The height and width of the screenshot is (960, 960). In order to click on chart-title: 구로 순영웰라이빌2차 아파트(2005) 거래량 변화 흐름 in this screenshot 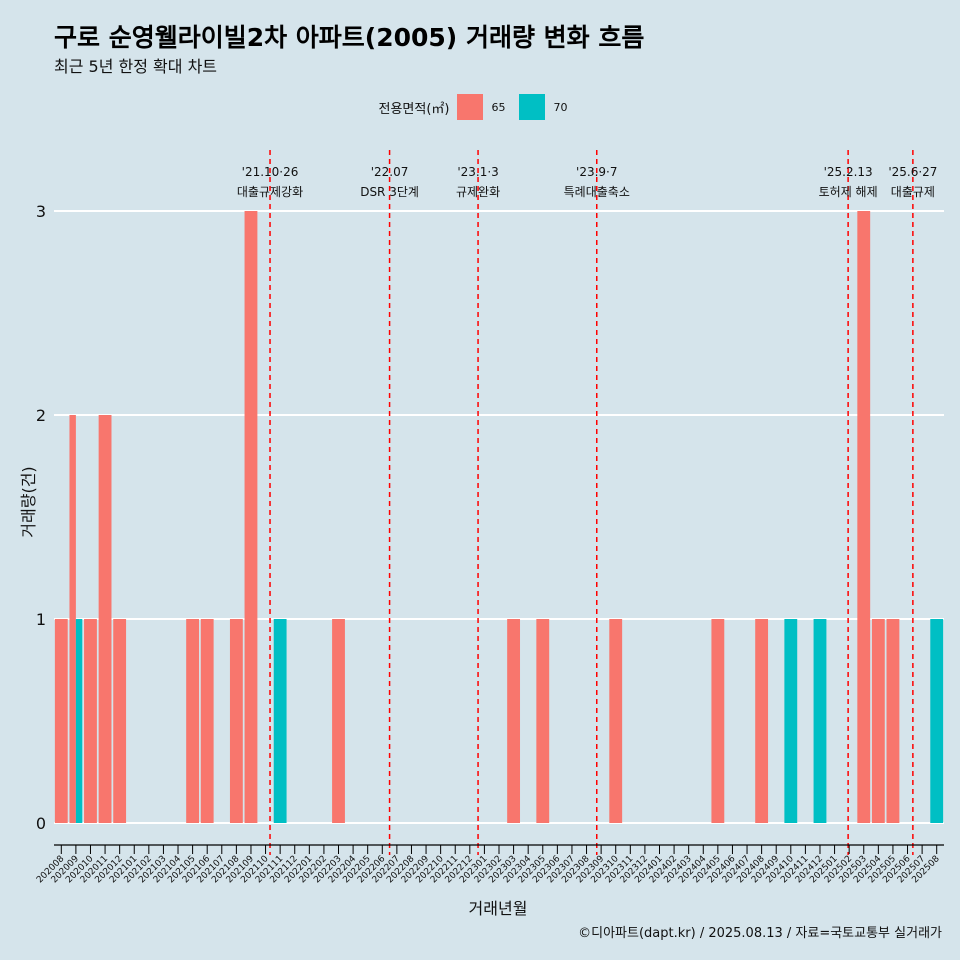, I will do `click(349, 37)`.